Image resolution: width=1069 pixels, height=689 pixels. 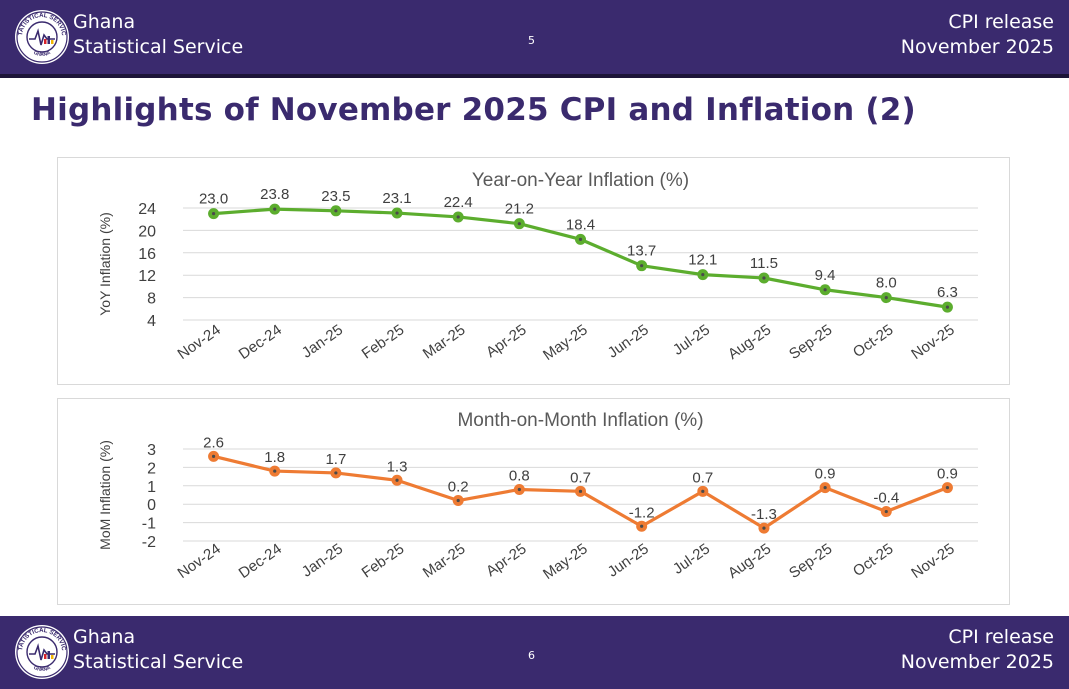 I want to click on data-label: 1.7, so click(x=335, y=459).